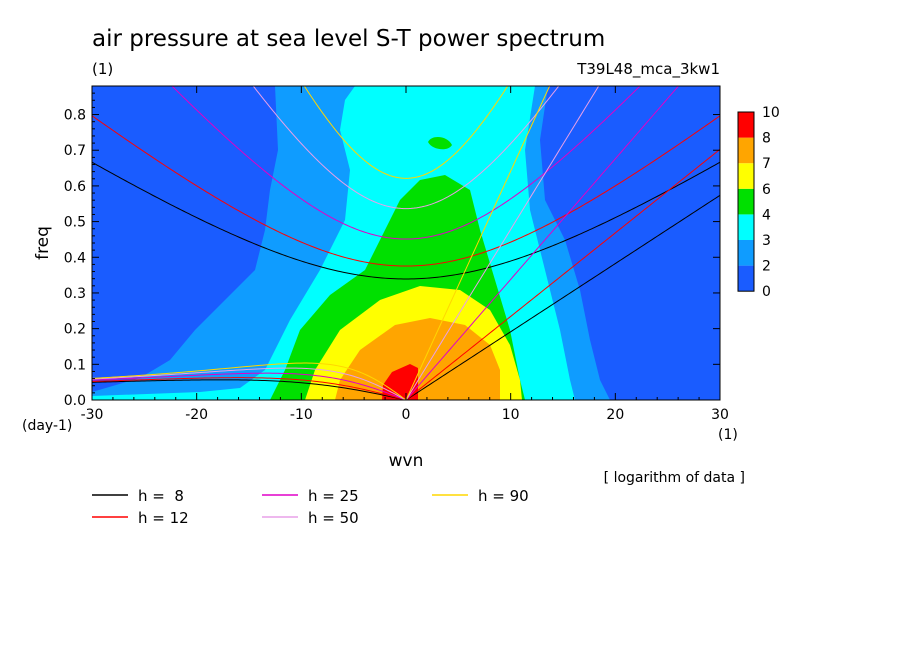 Image resolution: width=904 pixels, height=654 pixels. Describe the element at coordinates (163, 518) in the screenshot. I see `legend-label: h = 12` at that location.